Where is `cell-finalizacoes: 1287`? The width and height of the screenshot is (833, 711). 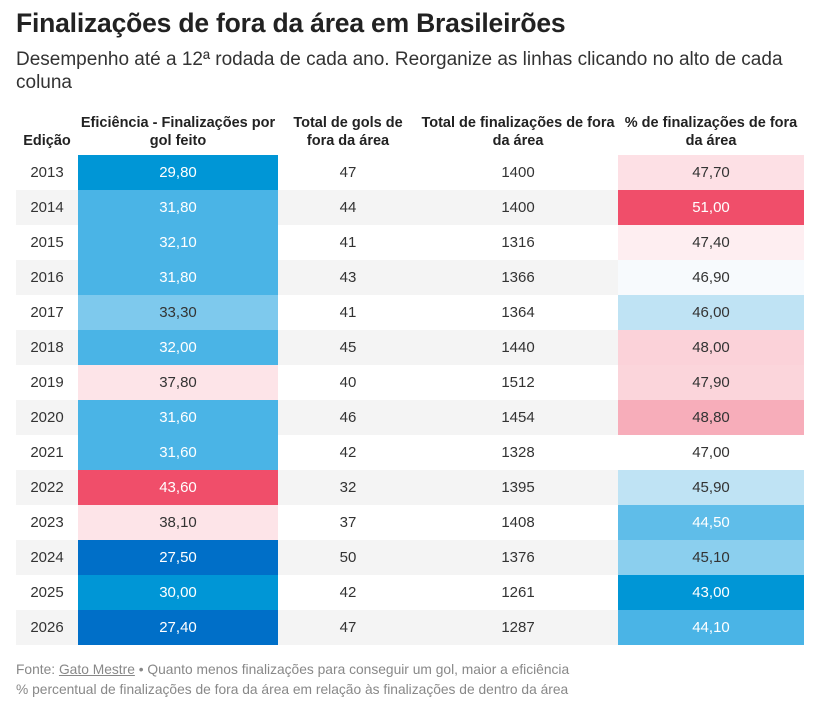
cell-finalizacoes: 1287 is located at coordinates (518, 627).